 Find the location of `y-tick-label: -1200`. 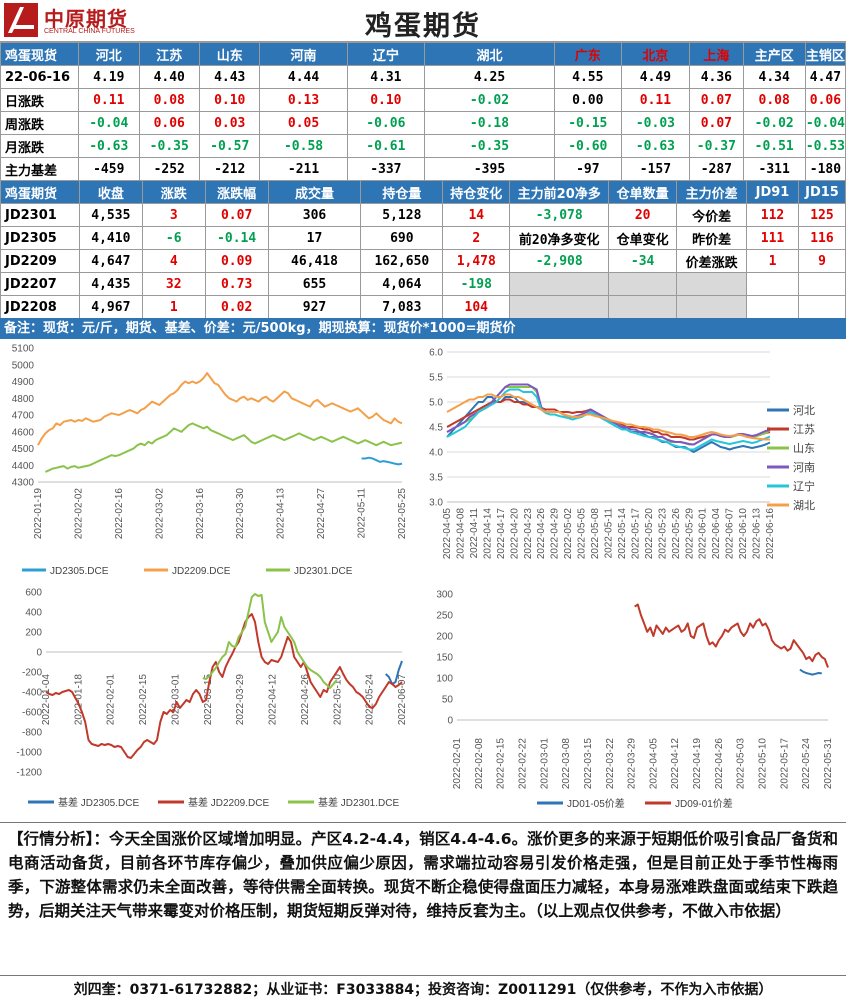

y-tick-label: -1200 is located at coordinates (29, 773).